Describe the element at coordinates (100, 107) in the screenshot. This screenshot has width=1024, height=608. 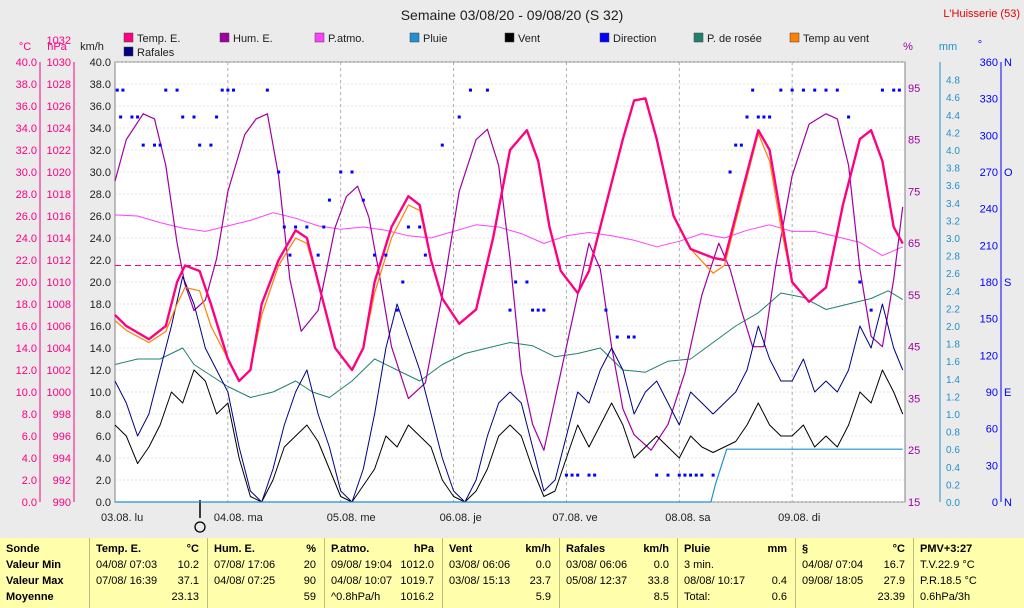
I see `tick-label-wind: 36.0` at that location.